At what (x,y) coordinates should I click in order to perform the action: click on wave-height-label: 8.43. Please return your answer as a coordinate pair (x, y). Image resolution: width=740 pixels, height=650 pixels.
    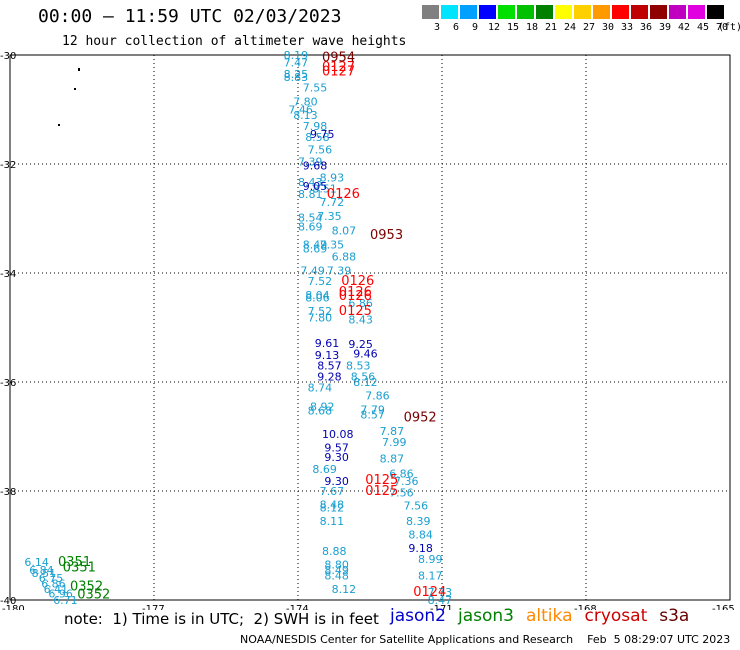
    Looking at the image, I should click on (310, 182).